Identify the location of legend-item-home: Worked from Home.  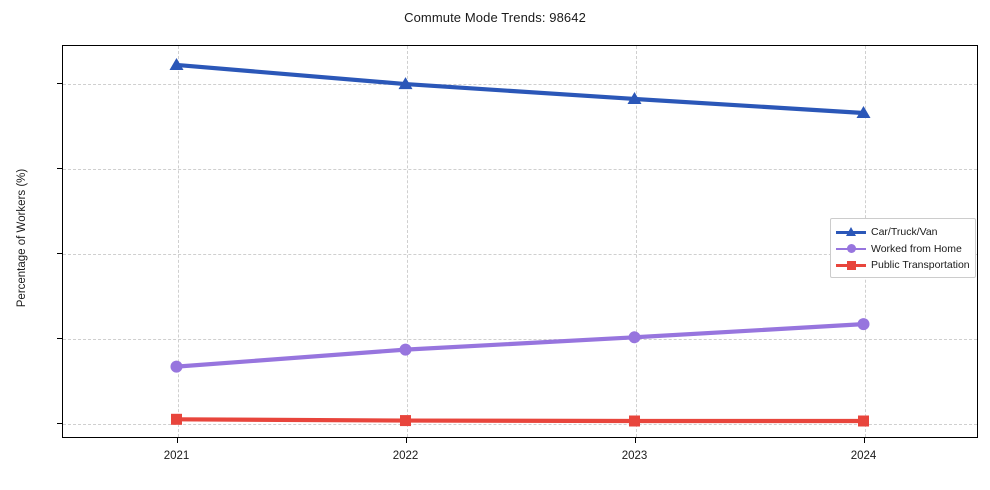
(902, 249).